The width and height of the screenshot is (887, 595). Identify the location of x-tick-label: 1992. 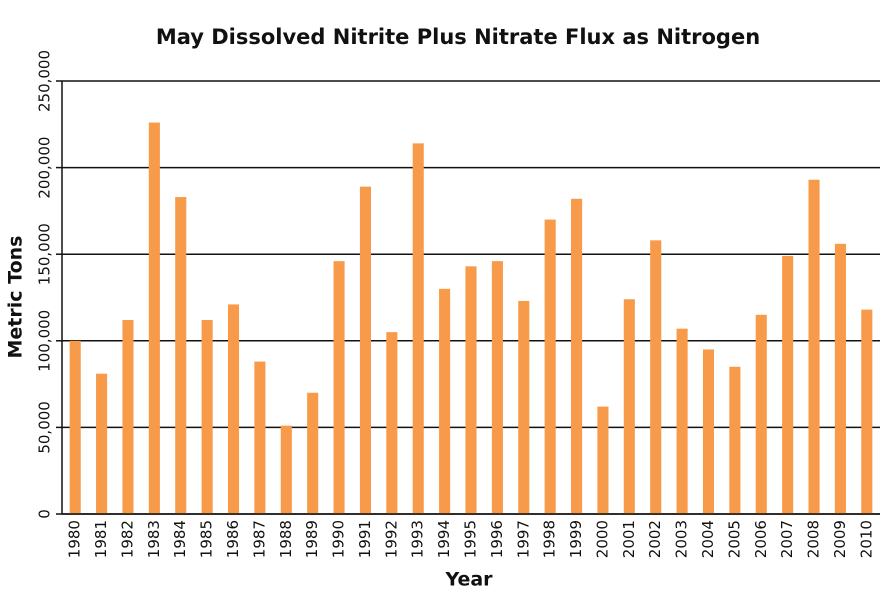
(391, 539).